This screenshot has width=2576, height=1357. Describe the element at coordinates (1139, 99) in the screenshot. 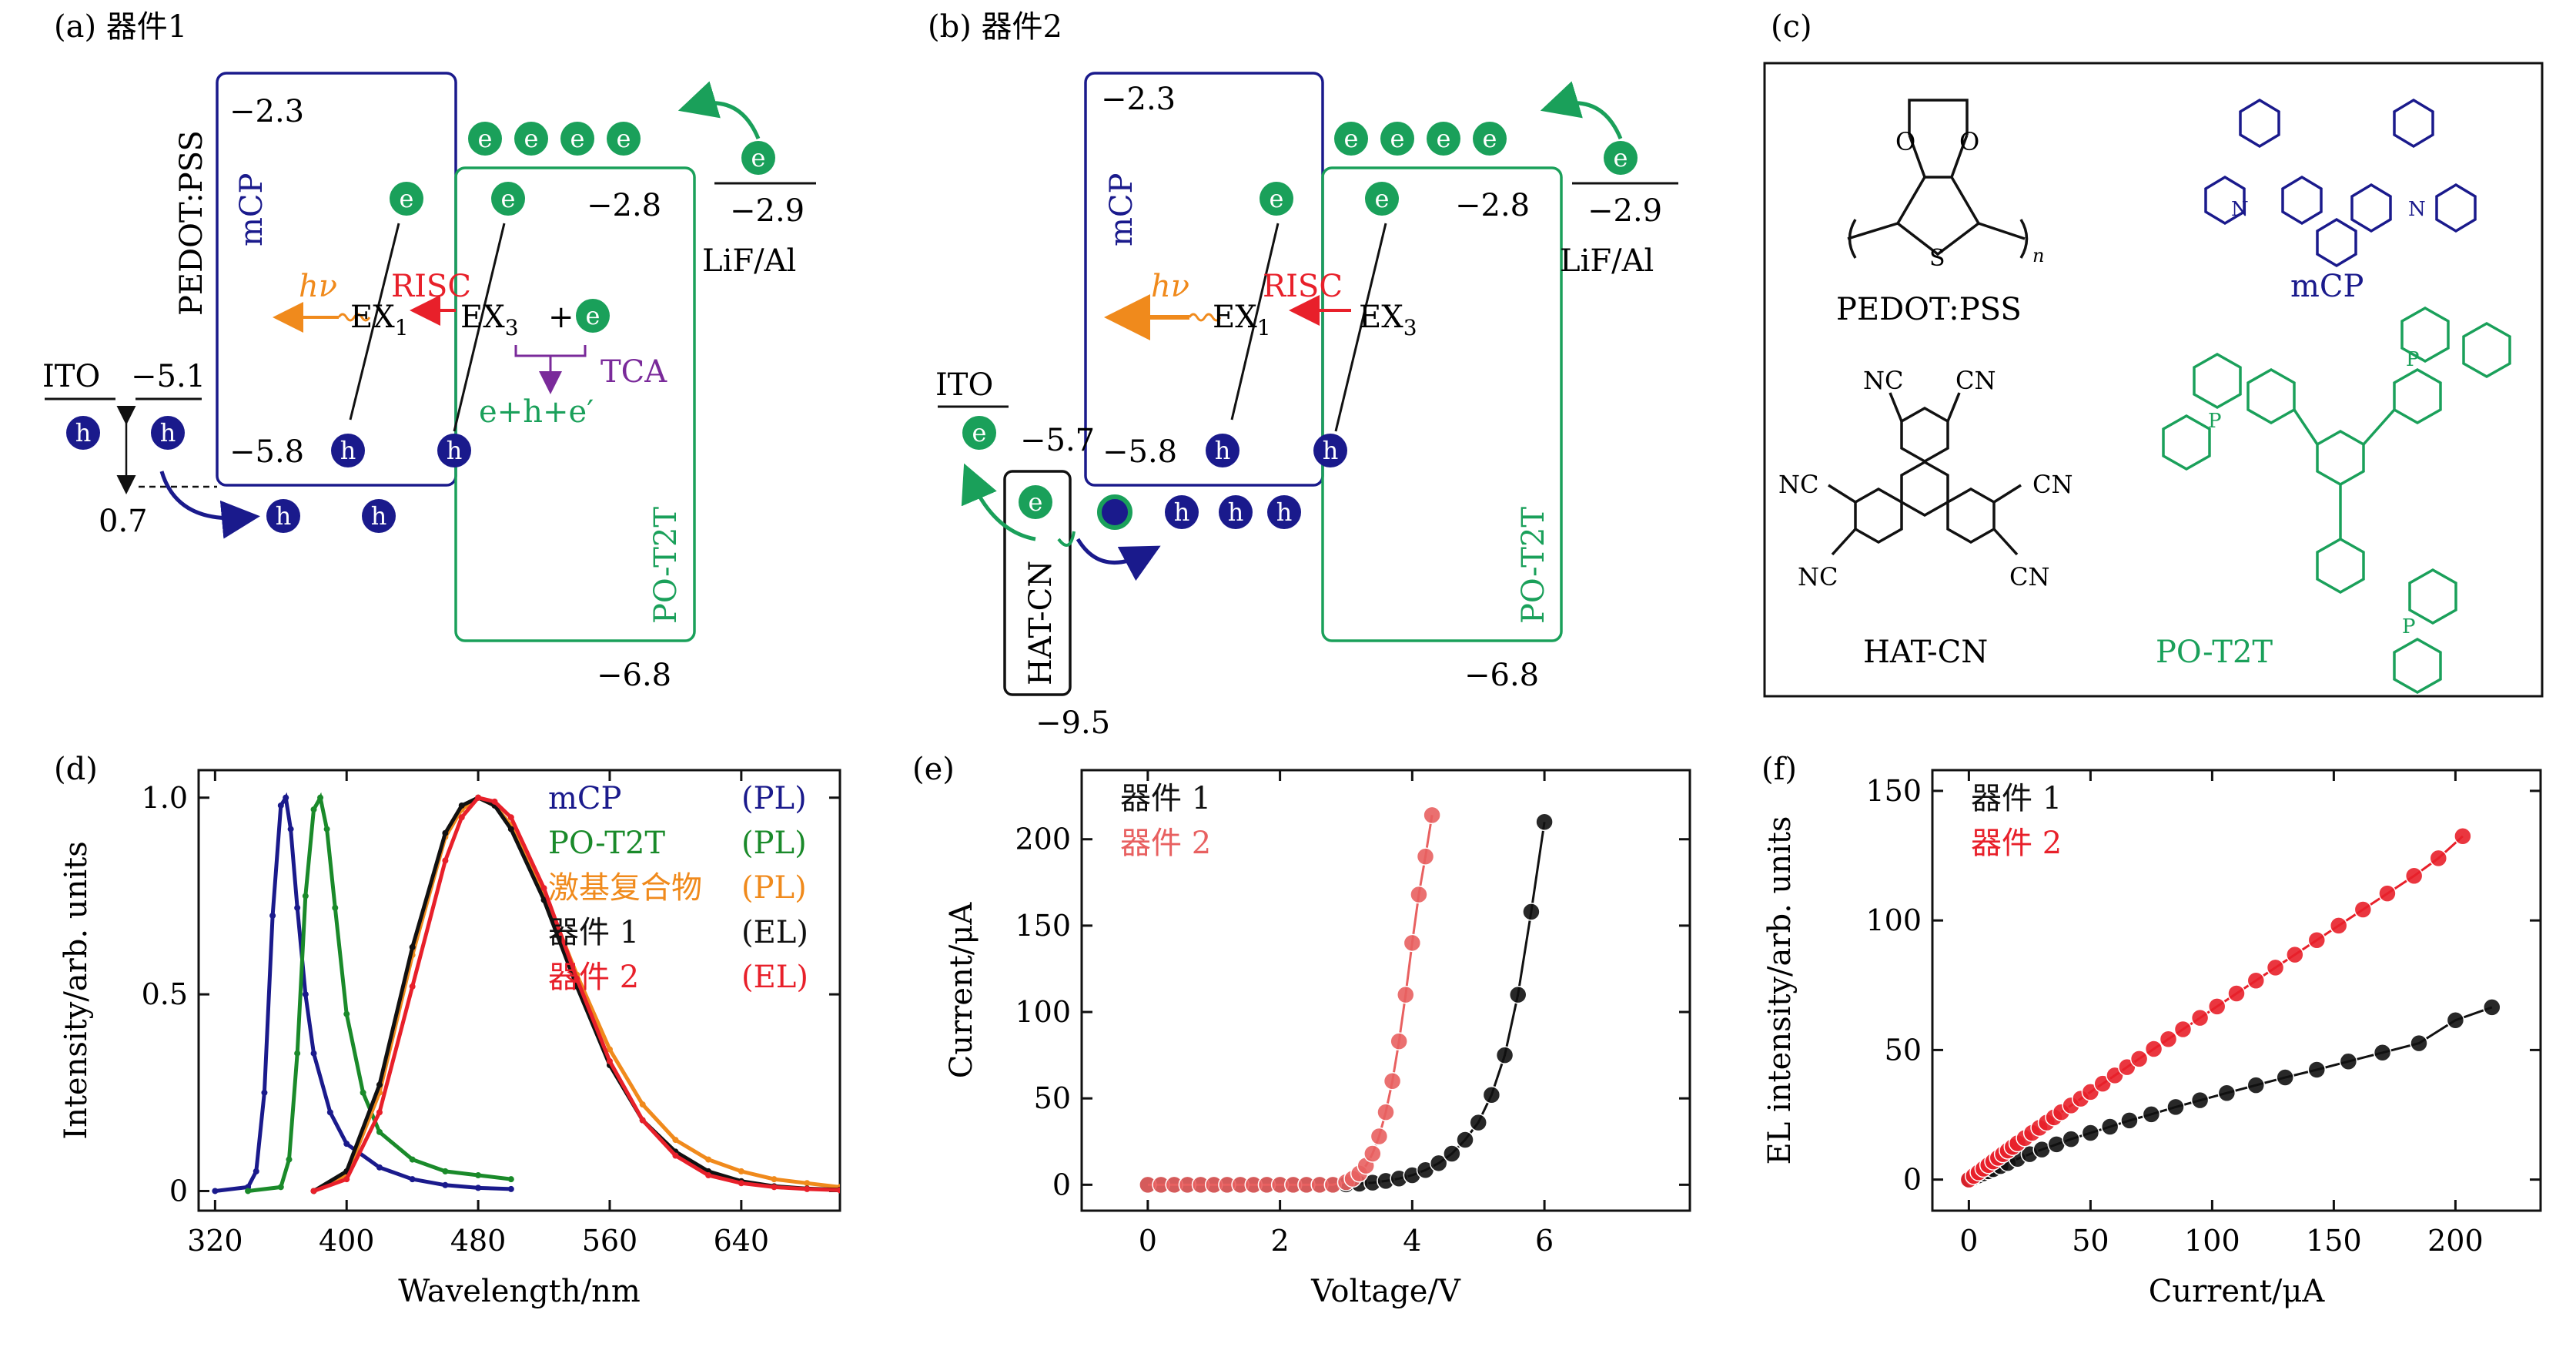

I see `mcp-lumo-level-b: −2.3` at that location.